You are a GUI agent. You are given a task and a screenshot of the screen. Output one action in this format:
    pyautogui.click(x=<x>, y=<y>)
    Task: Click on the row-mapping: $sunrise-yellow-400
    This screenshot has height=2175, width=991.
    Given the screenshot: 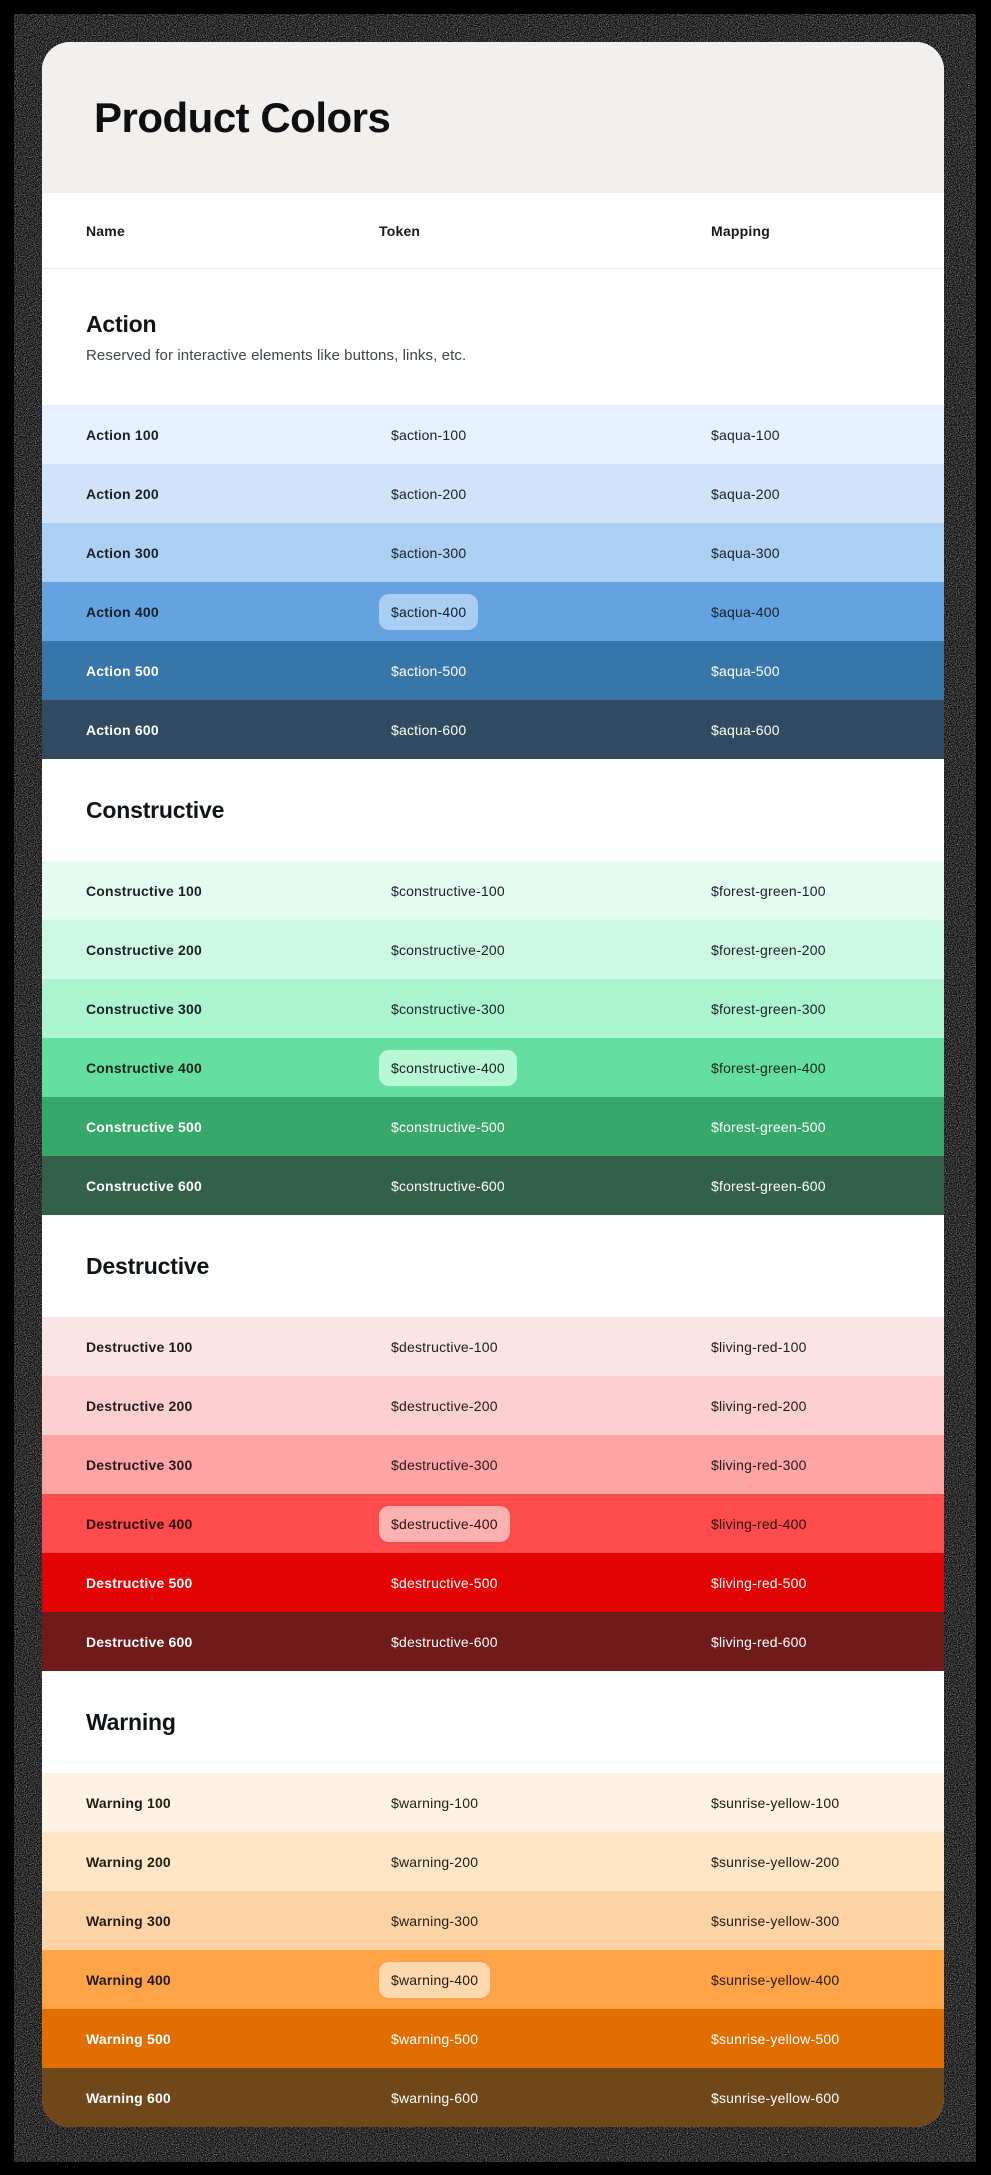 What is the action you would take?
    pyautogui.click(x=775, y=1979)
    